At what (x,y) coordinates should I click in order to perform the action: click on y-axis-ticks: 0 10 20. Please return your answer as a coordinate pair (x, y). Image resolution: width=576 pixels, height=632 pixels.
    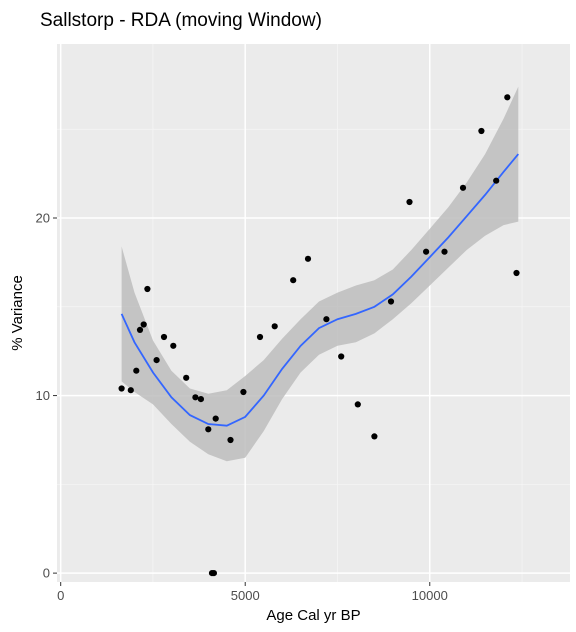
    Looking at the image, I should click on (46, 396).